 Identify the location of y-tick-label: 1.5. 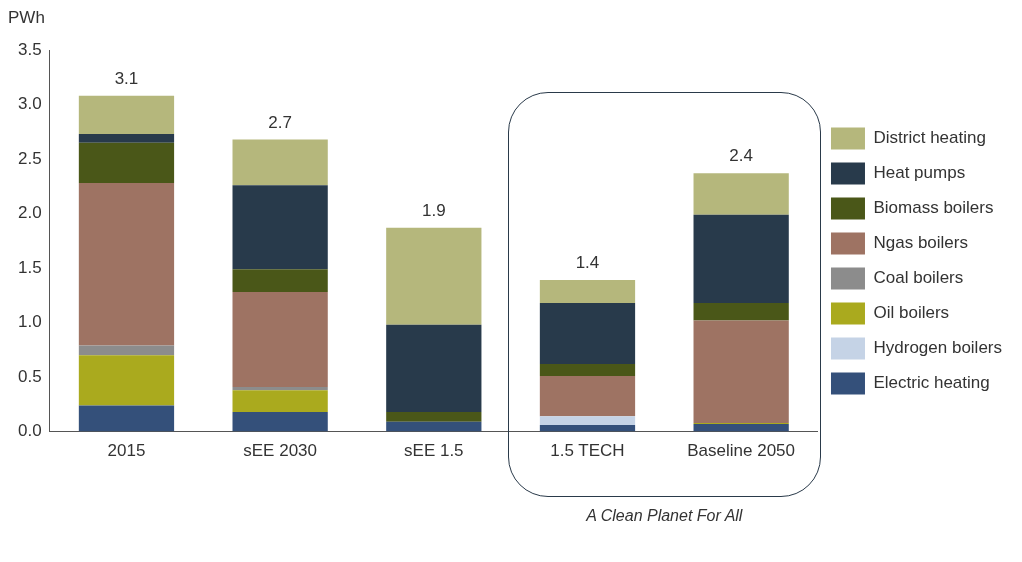
(29, 267).